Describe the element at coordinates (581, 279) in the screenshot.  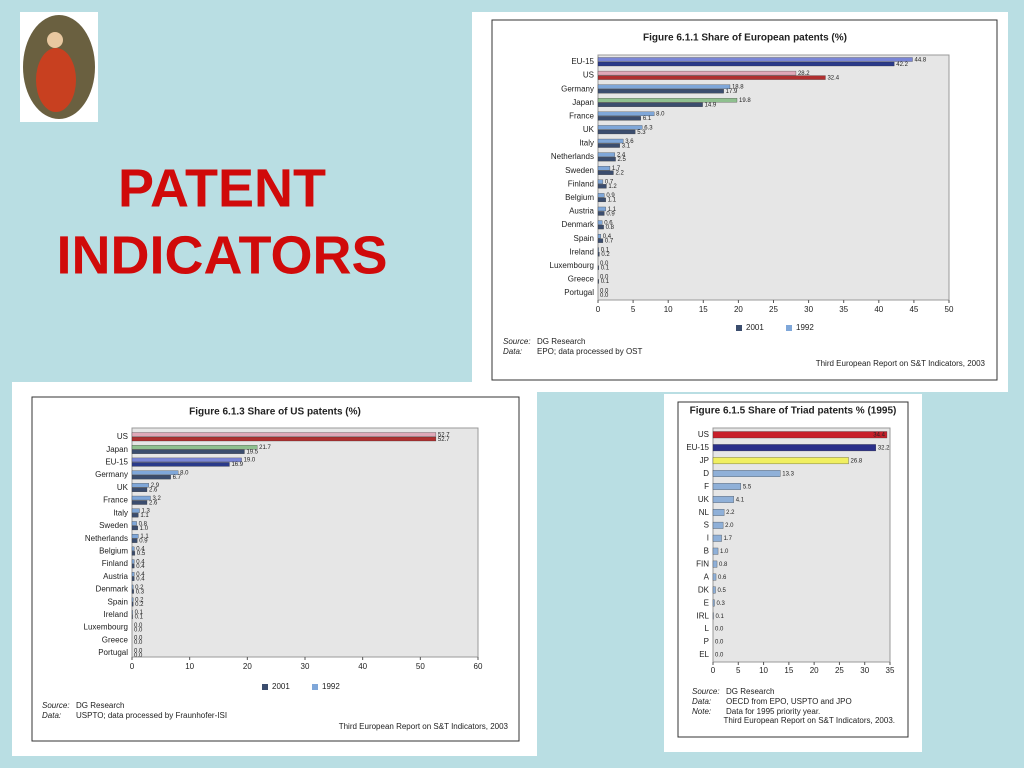
I see `category-label: Greece` at that location.